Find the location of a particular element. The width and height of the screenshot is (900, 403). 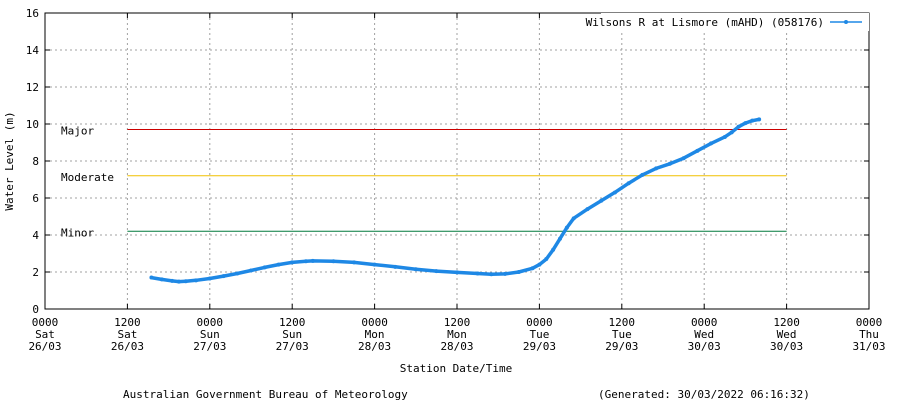

y-tick-label: 8 is located at coordinates (35, 161).